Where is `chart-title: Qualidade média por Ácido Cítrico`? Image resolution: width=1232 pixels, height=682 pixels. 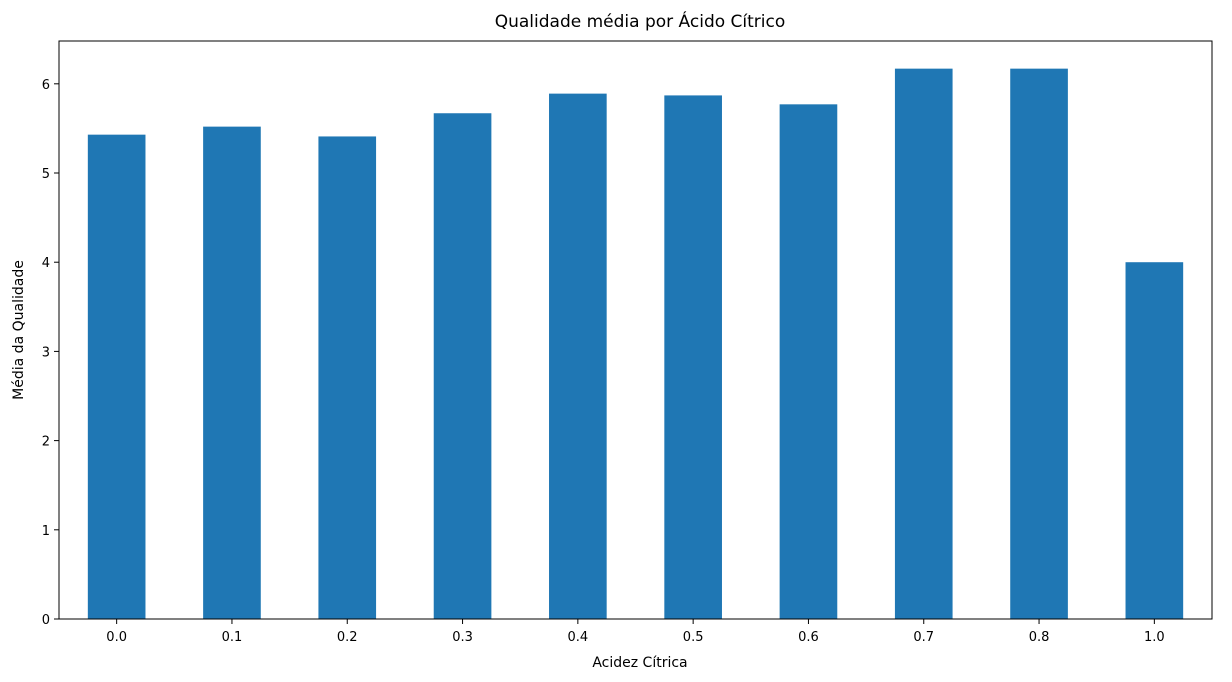
chart-title: Qualidade média por Ácido Cítrico is located at coordinates (640, 21).